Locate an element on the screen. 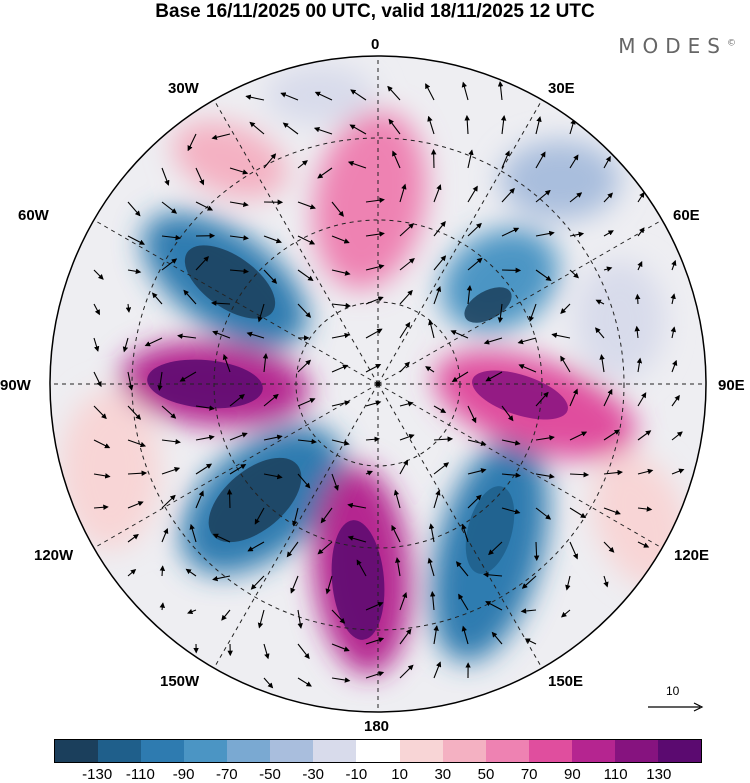 This screenshot has height=783, width=750. colorbar-tick-label: 30 is located at coordinates (443, 774).